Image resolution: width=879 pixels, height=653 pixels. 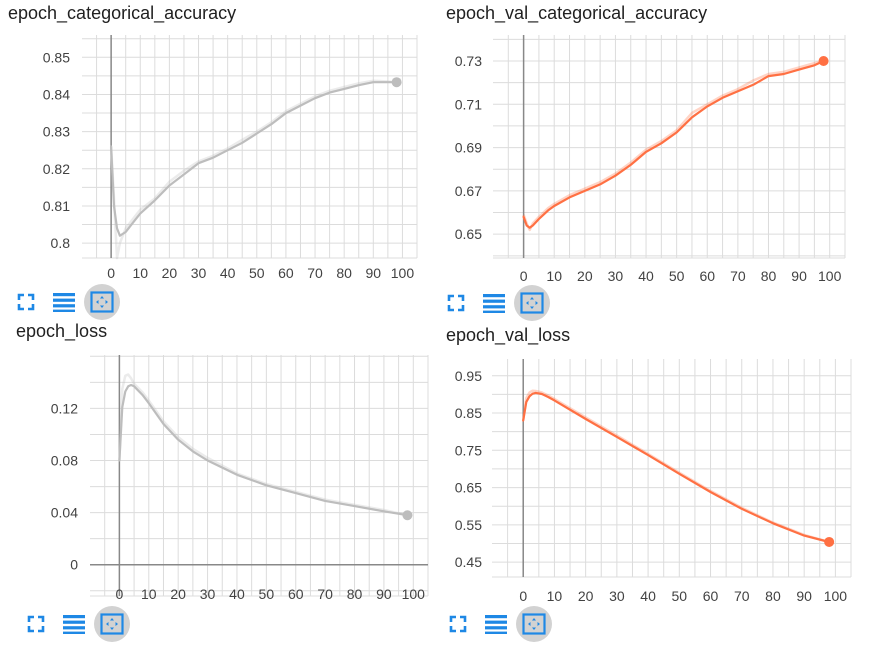 I want to click on y-tick-label: 0.71, so click(x=468, y=104).